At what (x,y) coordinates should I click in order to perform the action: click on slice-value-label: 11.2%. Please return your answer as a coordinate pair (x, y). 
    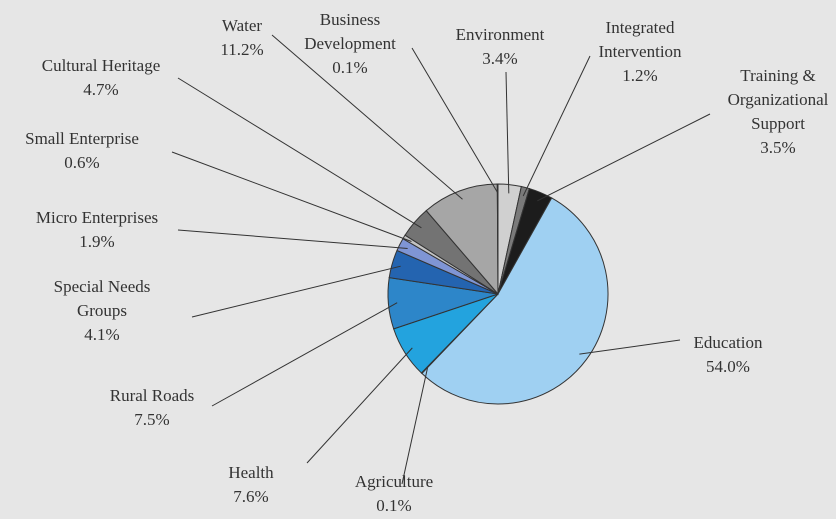
    Looking at the image, I should click on (241, 49).